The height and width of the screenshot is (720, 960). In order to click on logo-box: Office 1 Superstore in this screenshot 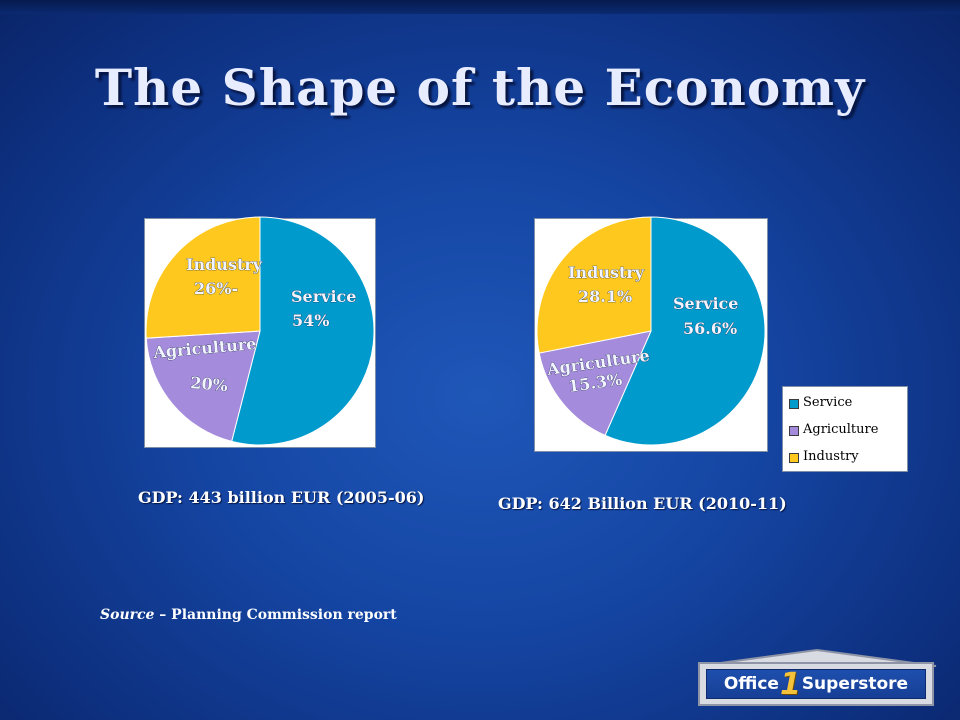, I will do `click(816, 684)`.